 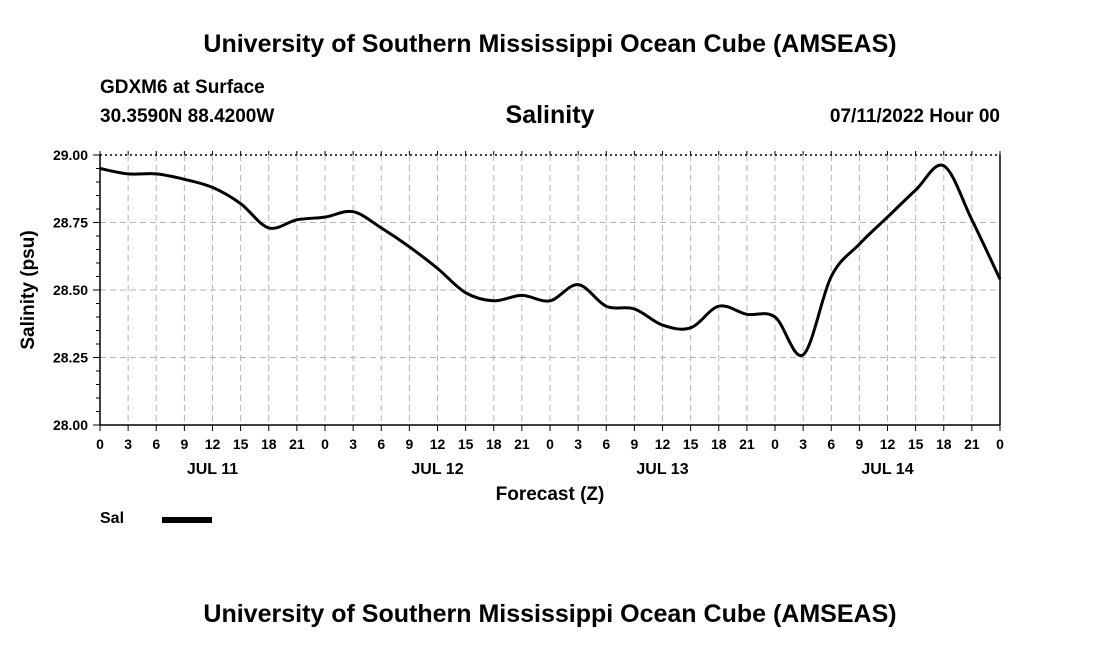 I want to click on coordinates-label: 30.3590N 88.4200W, so click(x=187, y=116).